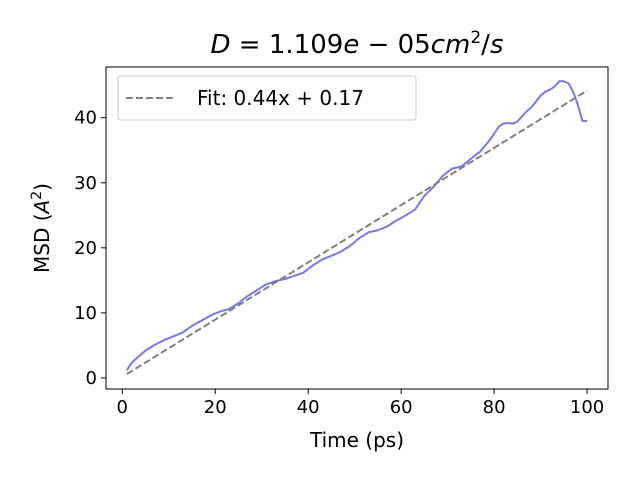 The image size is (640, 480). What do you see at coordinates (41, 228) in the screenshot?
I see `y-axis-label: MSD (A2)` at bounding box center [41, 228].